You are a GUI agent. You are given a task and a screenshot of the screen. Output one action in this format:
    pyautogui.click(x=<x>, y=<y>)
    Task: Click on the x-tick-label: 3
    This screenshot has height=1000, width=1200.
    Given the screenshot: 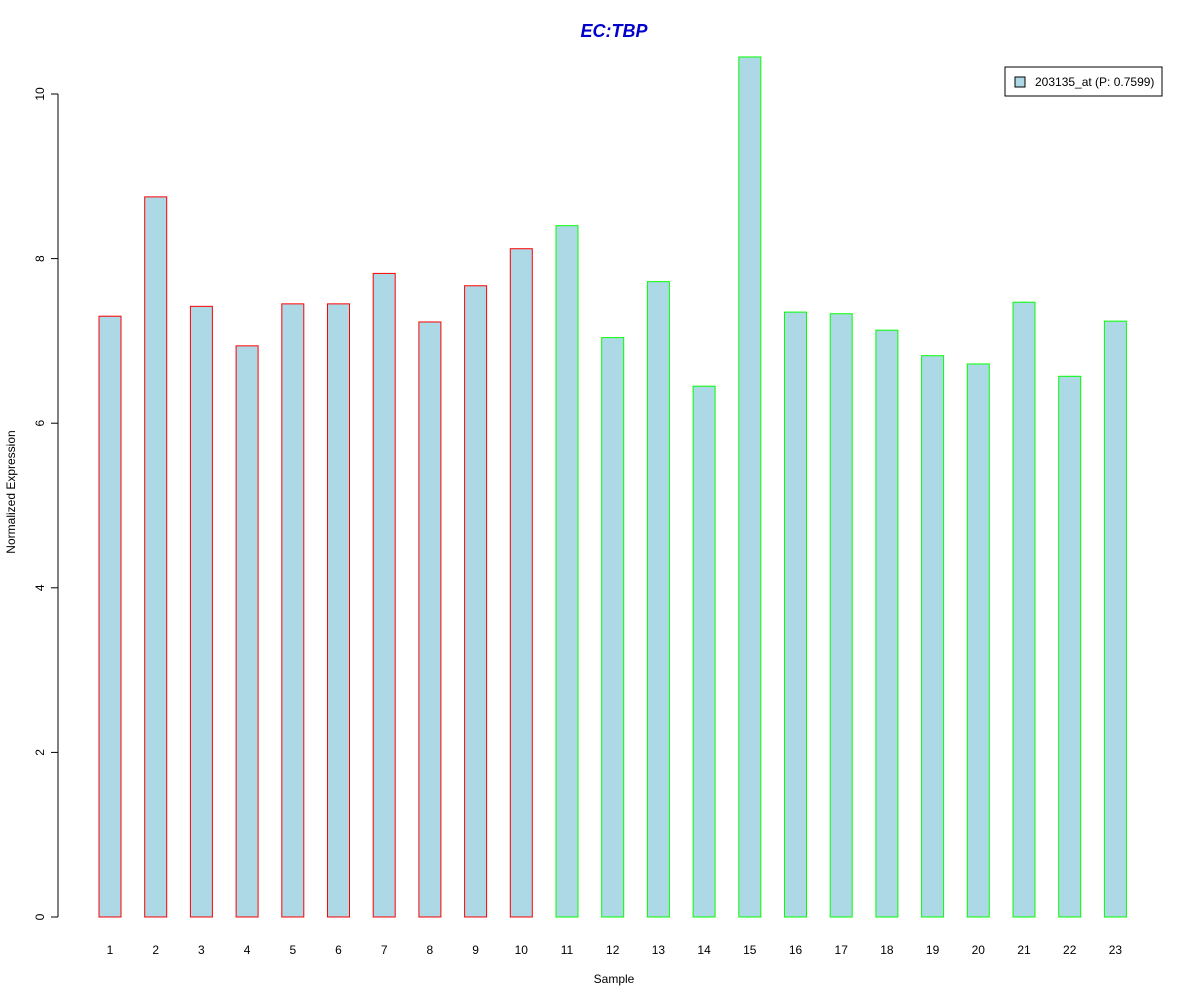 What is the action you would take?
    pyautogui.click(x=201, y=950)
    